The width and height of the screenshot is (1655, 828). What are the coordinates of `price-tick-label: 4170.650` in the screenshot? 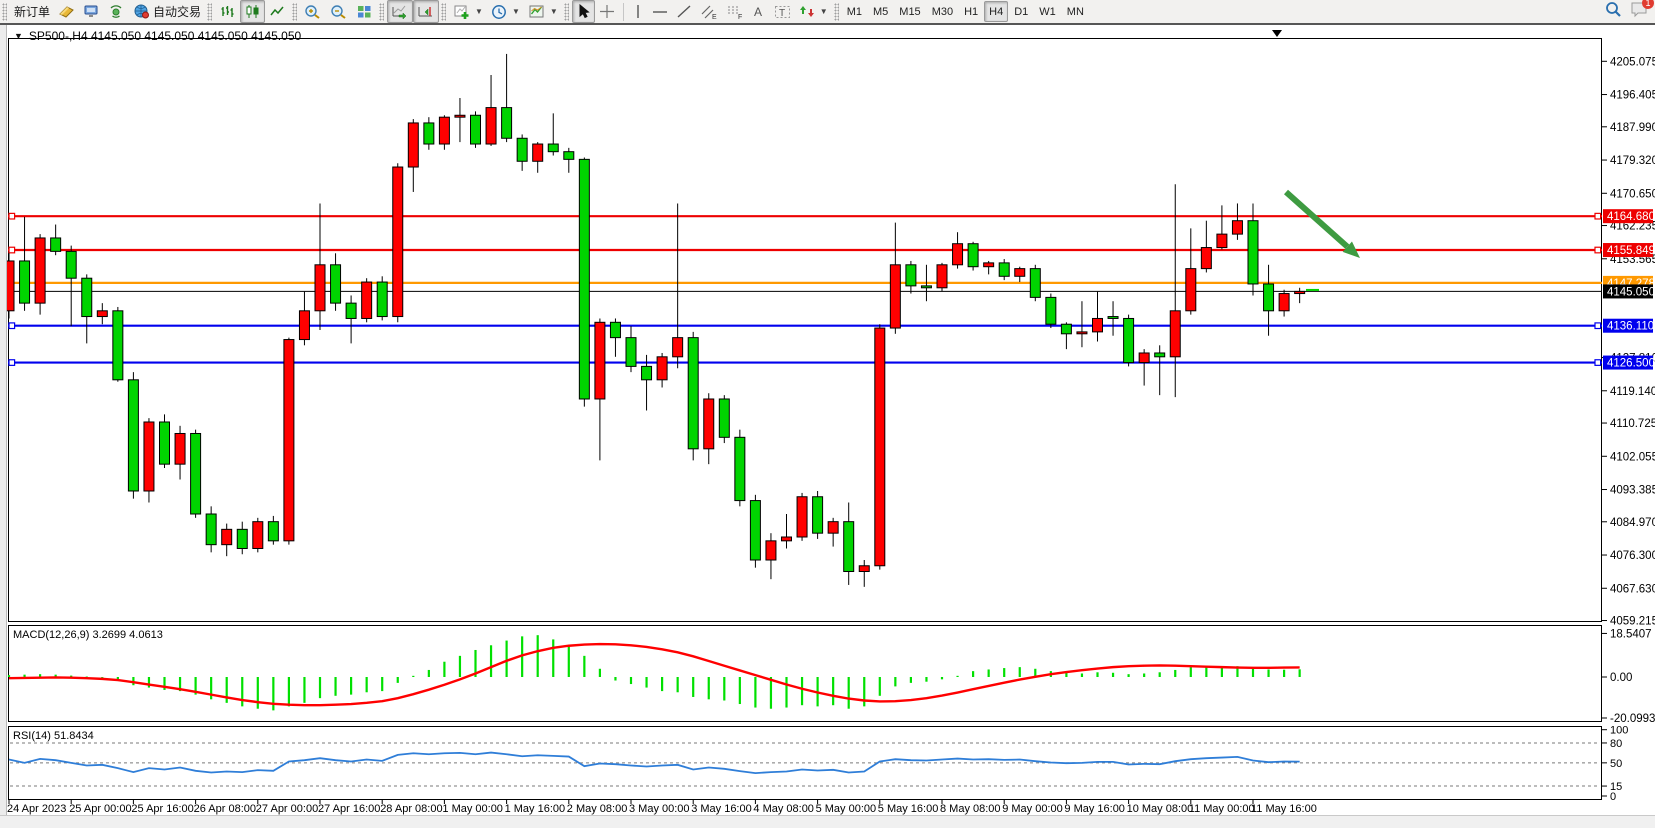 It's located at (1632, 194).